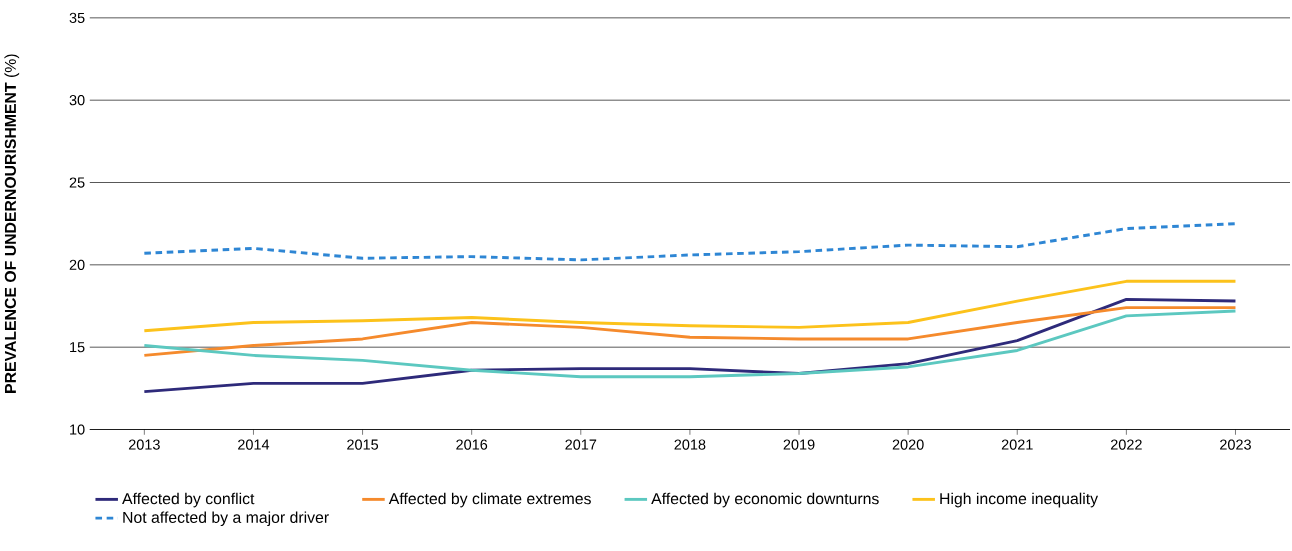  What do you see at coordinates (254, 444) in the screenshot?
I see `x-tick-label: 2014` at bounding box center [254, 444].